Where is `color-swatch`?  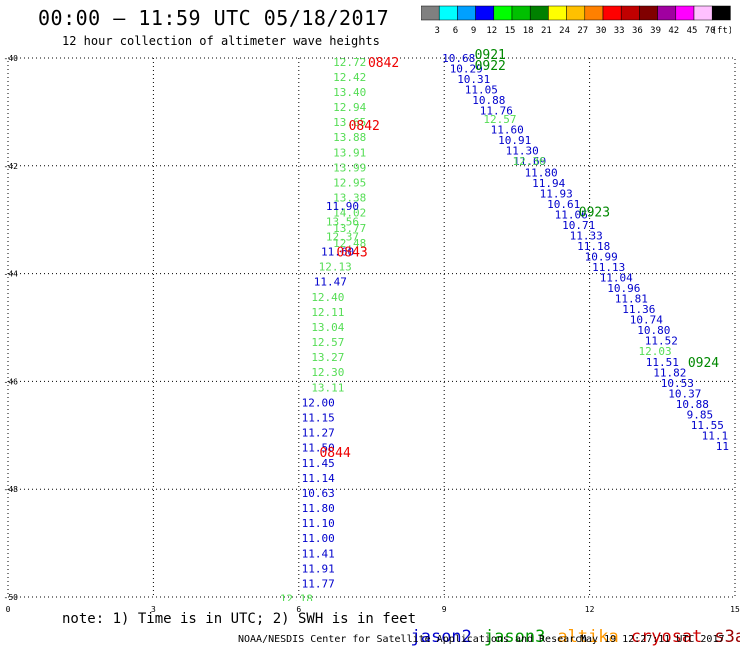 color-swatch is located at coordinates (721, 13).